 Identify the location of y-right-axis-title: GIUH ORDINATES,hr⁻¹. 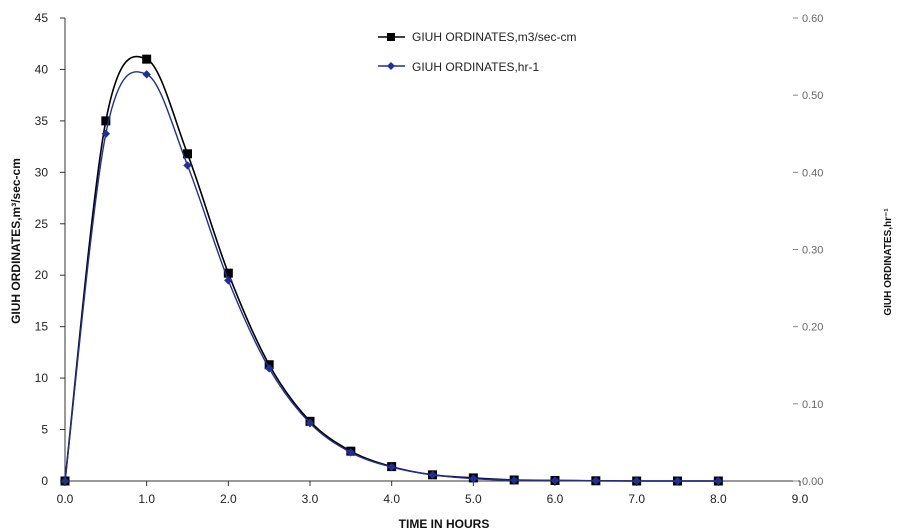
(888, 262).